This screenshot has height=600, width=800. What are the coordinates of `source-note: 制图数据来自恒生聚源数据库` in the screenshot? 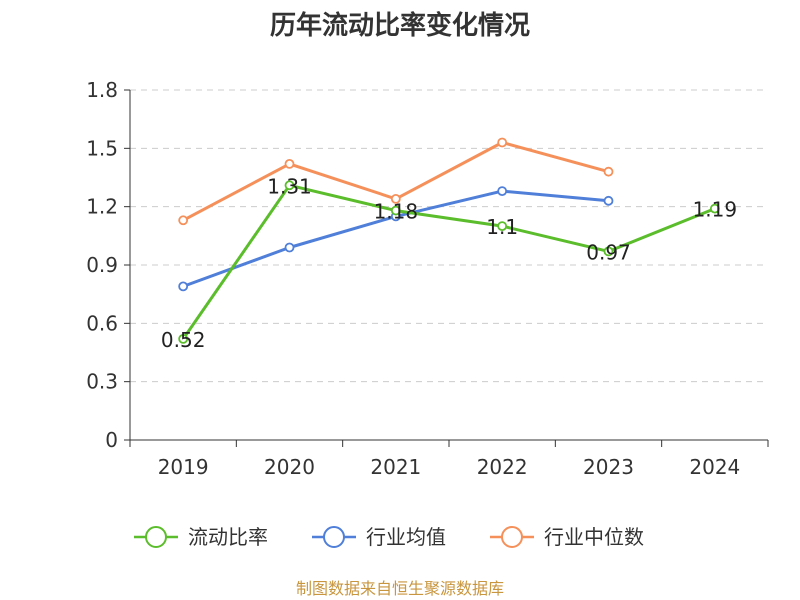 It's located at (400, 588).